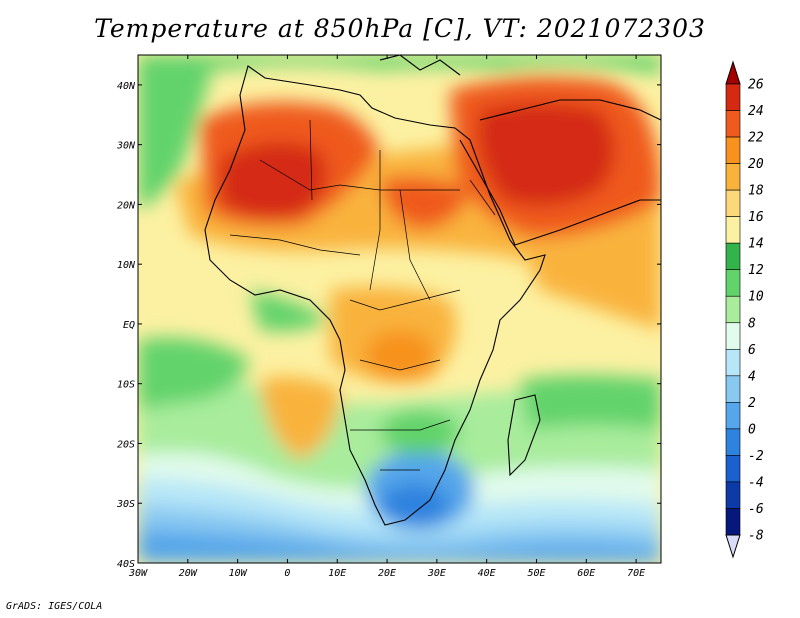  Describe the element at coordinates (756, 244) in the screenshot. I see `colorbar-label: 14` at that location.